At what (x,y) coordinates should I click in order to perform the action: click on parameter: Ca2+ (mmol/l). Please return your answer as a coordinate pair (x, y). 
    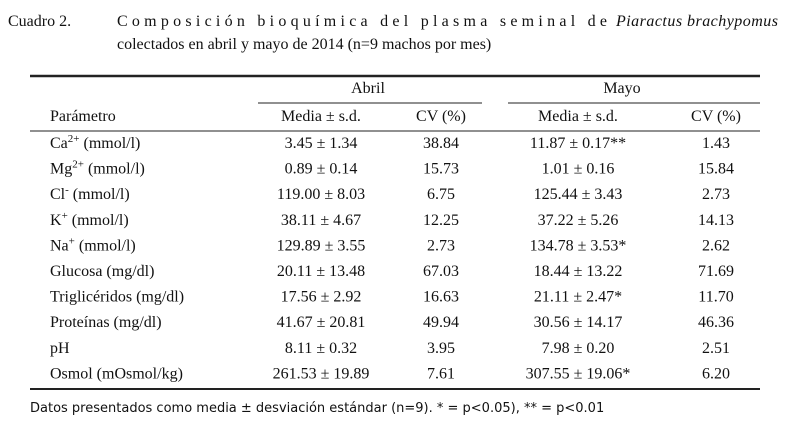
    Looking at the image, I should click on (95, 142).